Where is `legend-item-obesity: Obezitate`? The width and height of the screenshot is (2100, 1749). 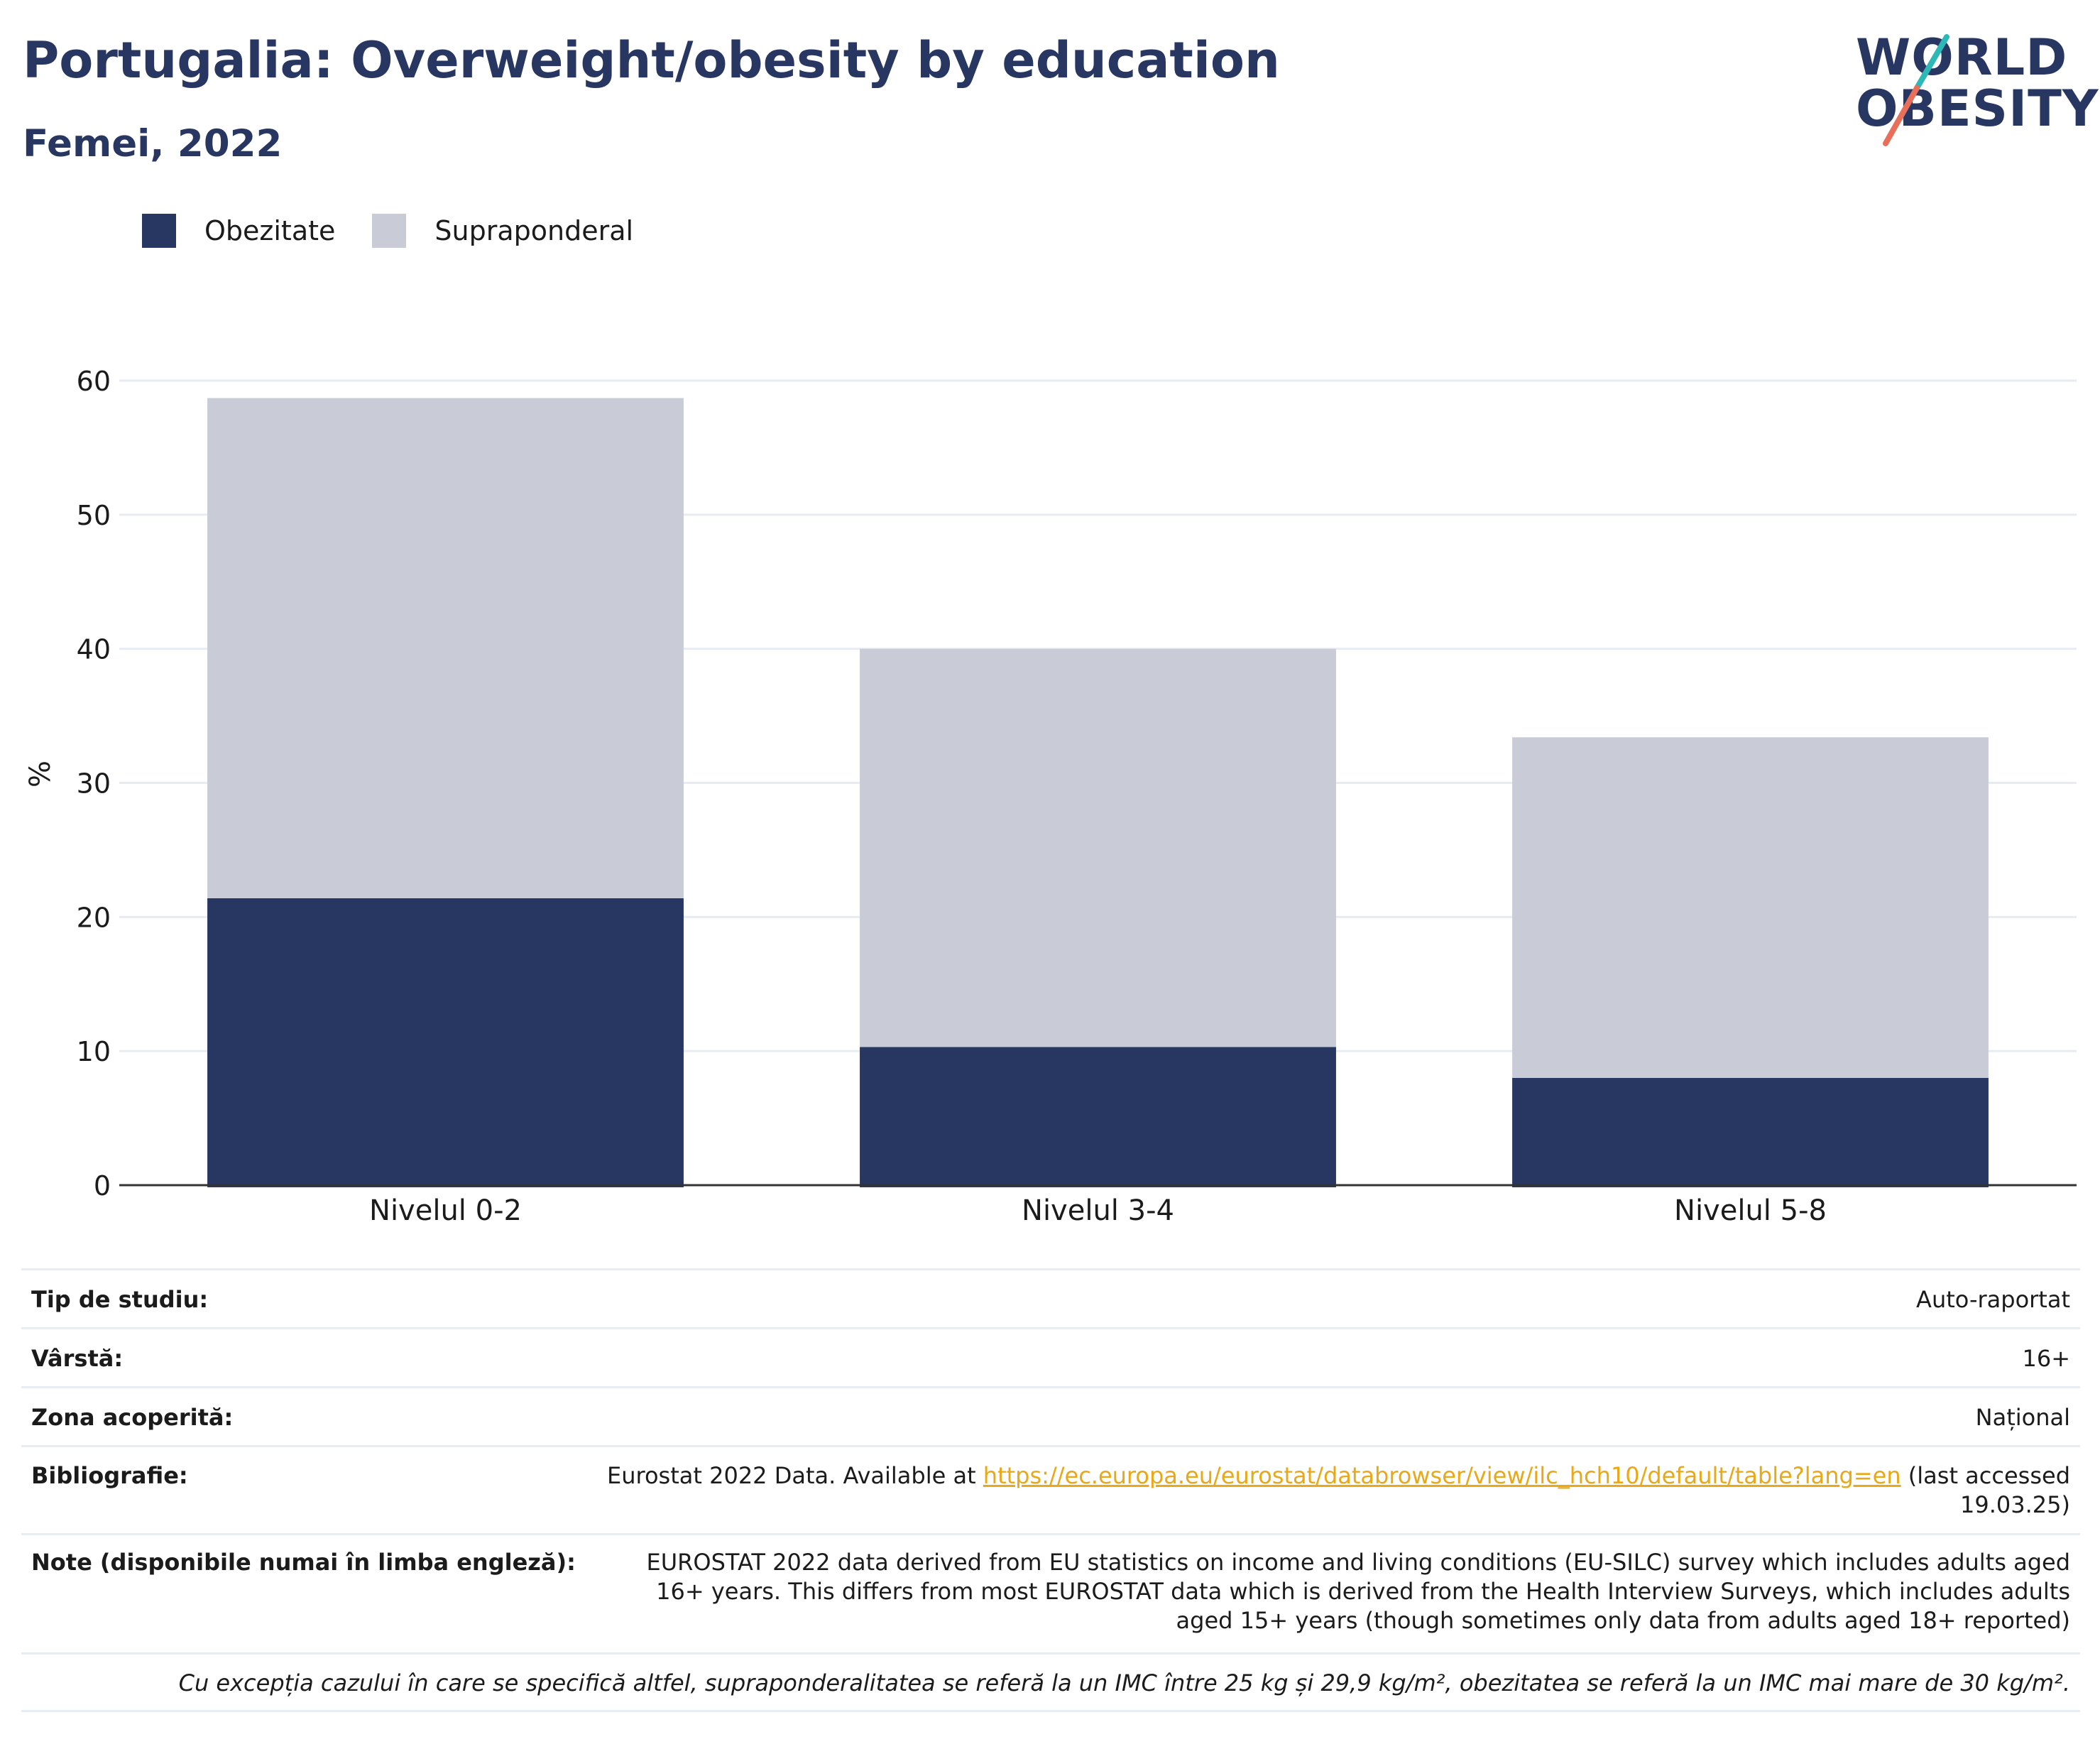
legend-item-obesity: Obezitate is located at coordinates (238, 231).